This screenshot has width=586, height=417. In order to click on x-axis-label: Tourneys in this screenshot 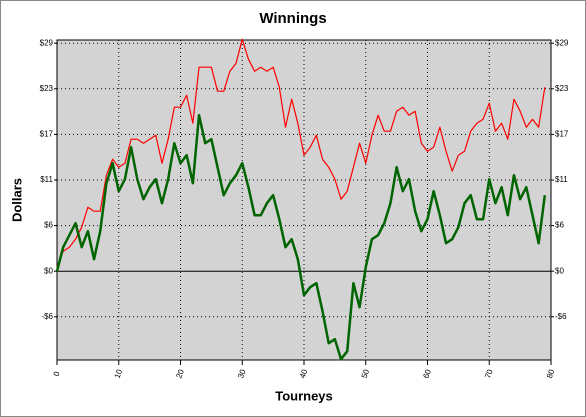, I will do `click(304, 395)`.